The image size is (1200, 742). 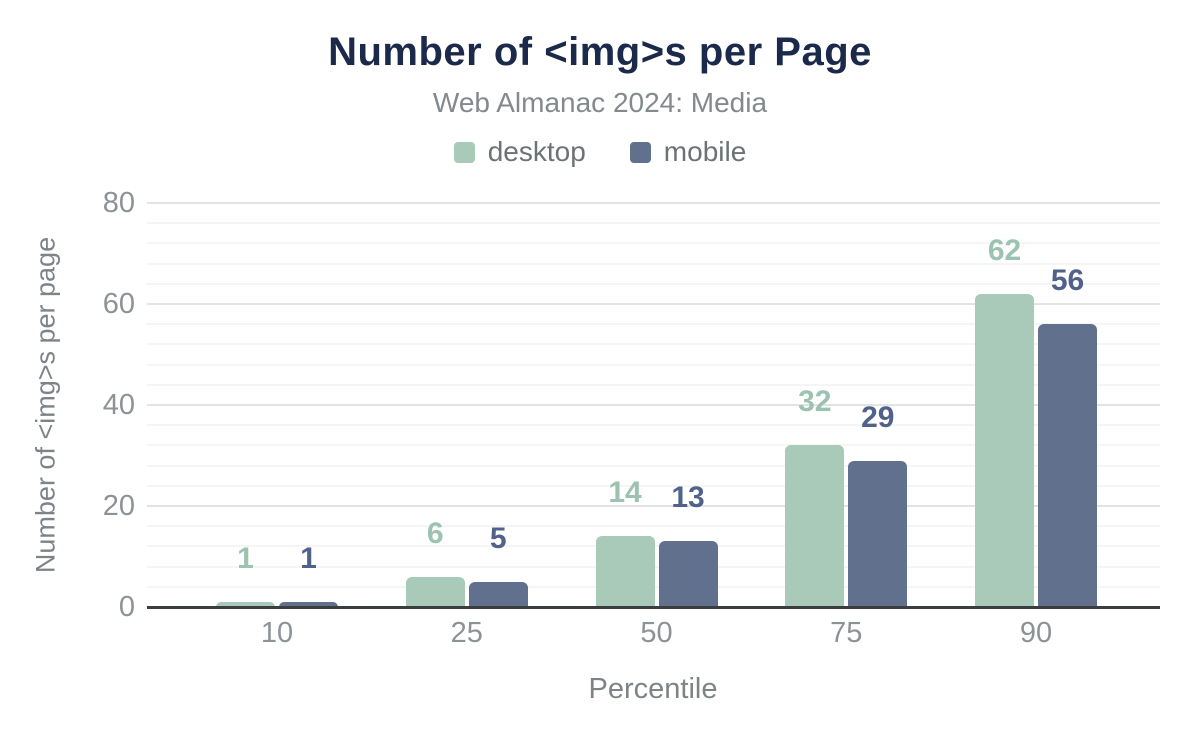 What do you see at coordinates (308, 604) in the screenshot?
I see `bar-mobile-p10` at bounding box center [308, 604].